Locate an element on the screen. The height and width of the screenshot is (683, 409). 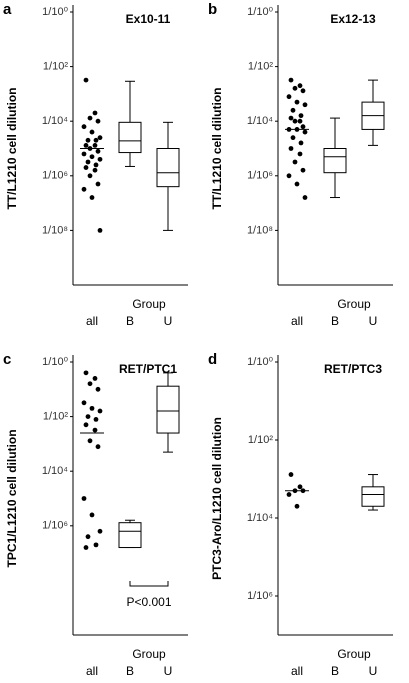
y-axis-label: TPC1/L1210 cell dilution is located at coordinates (12, 498).